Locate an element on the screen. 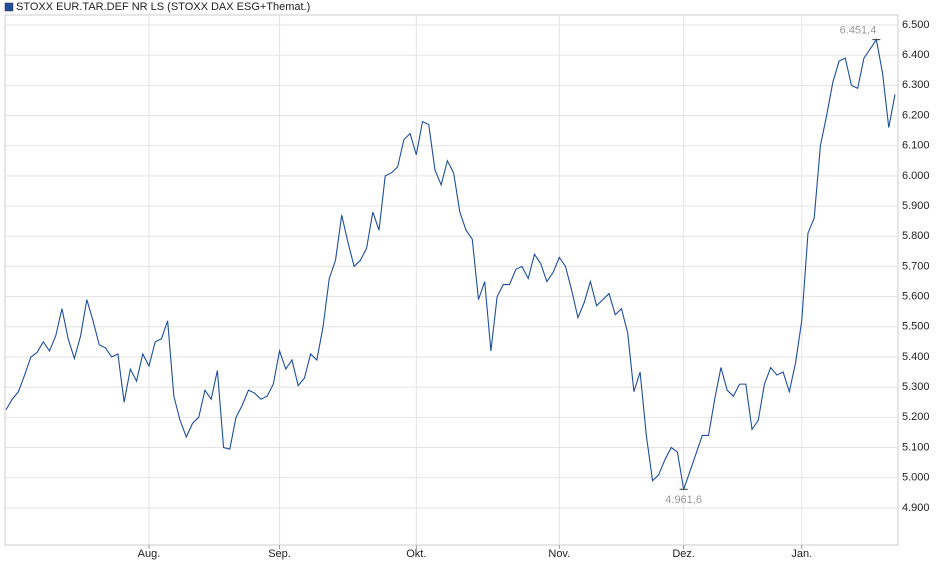 This screenshot has height=584, width=940. x-tick-label: Okt. is located at coordinates (416, 554).